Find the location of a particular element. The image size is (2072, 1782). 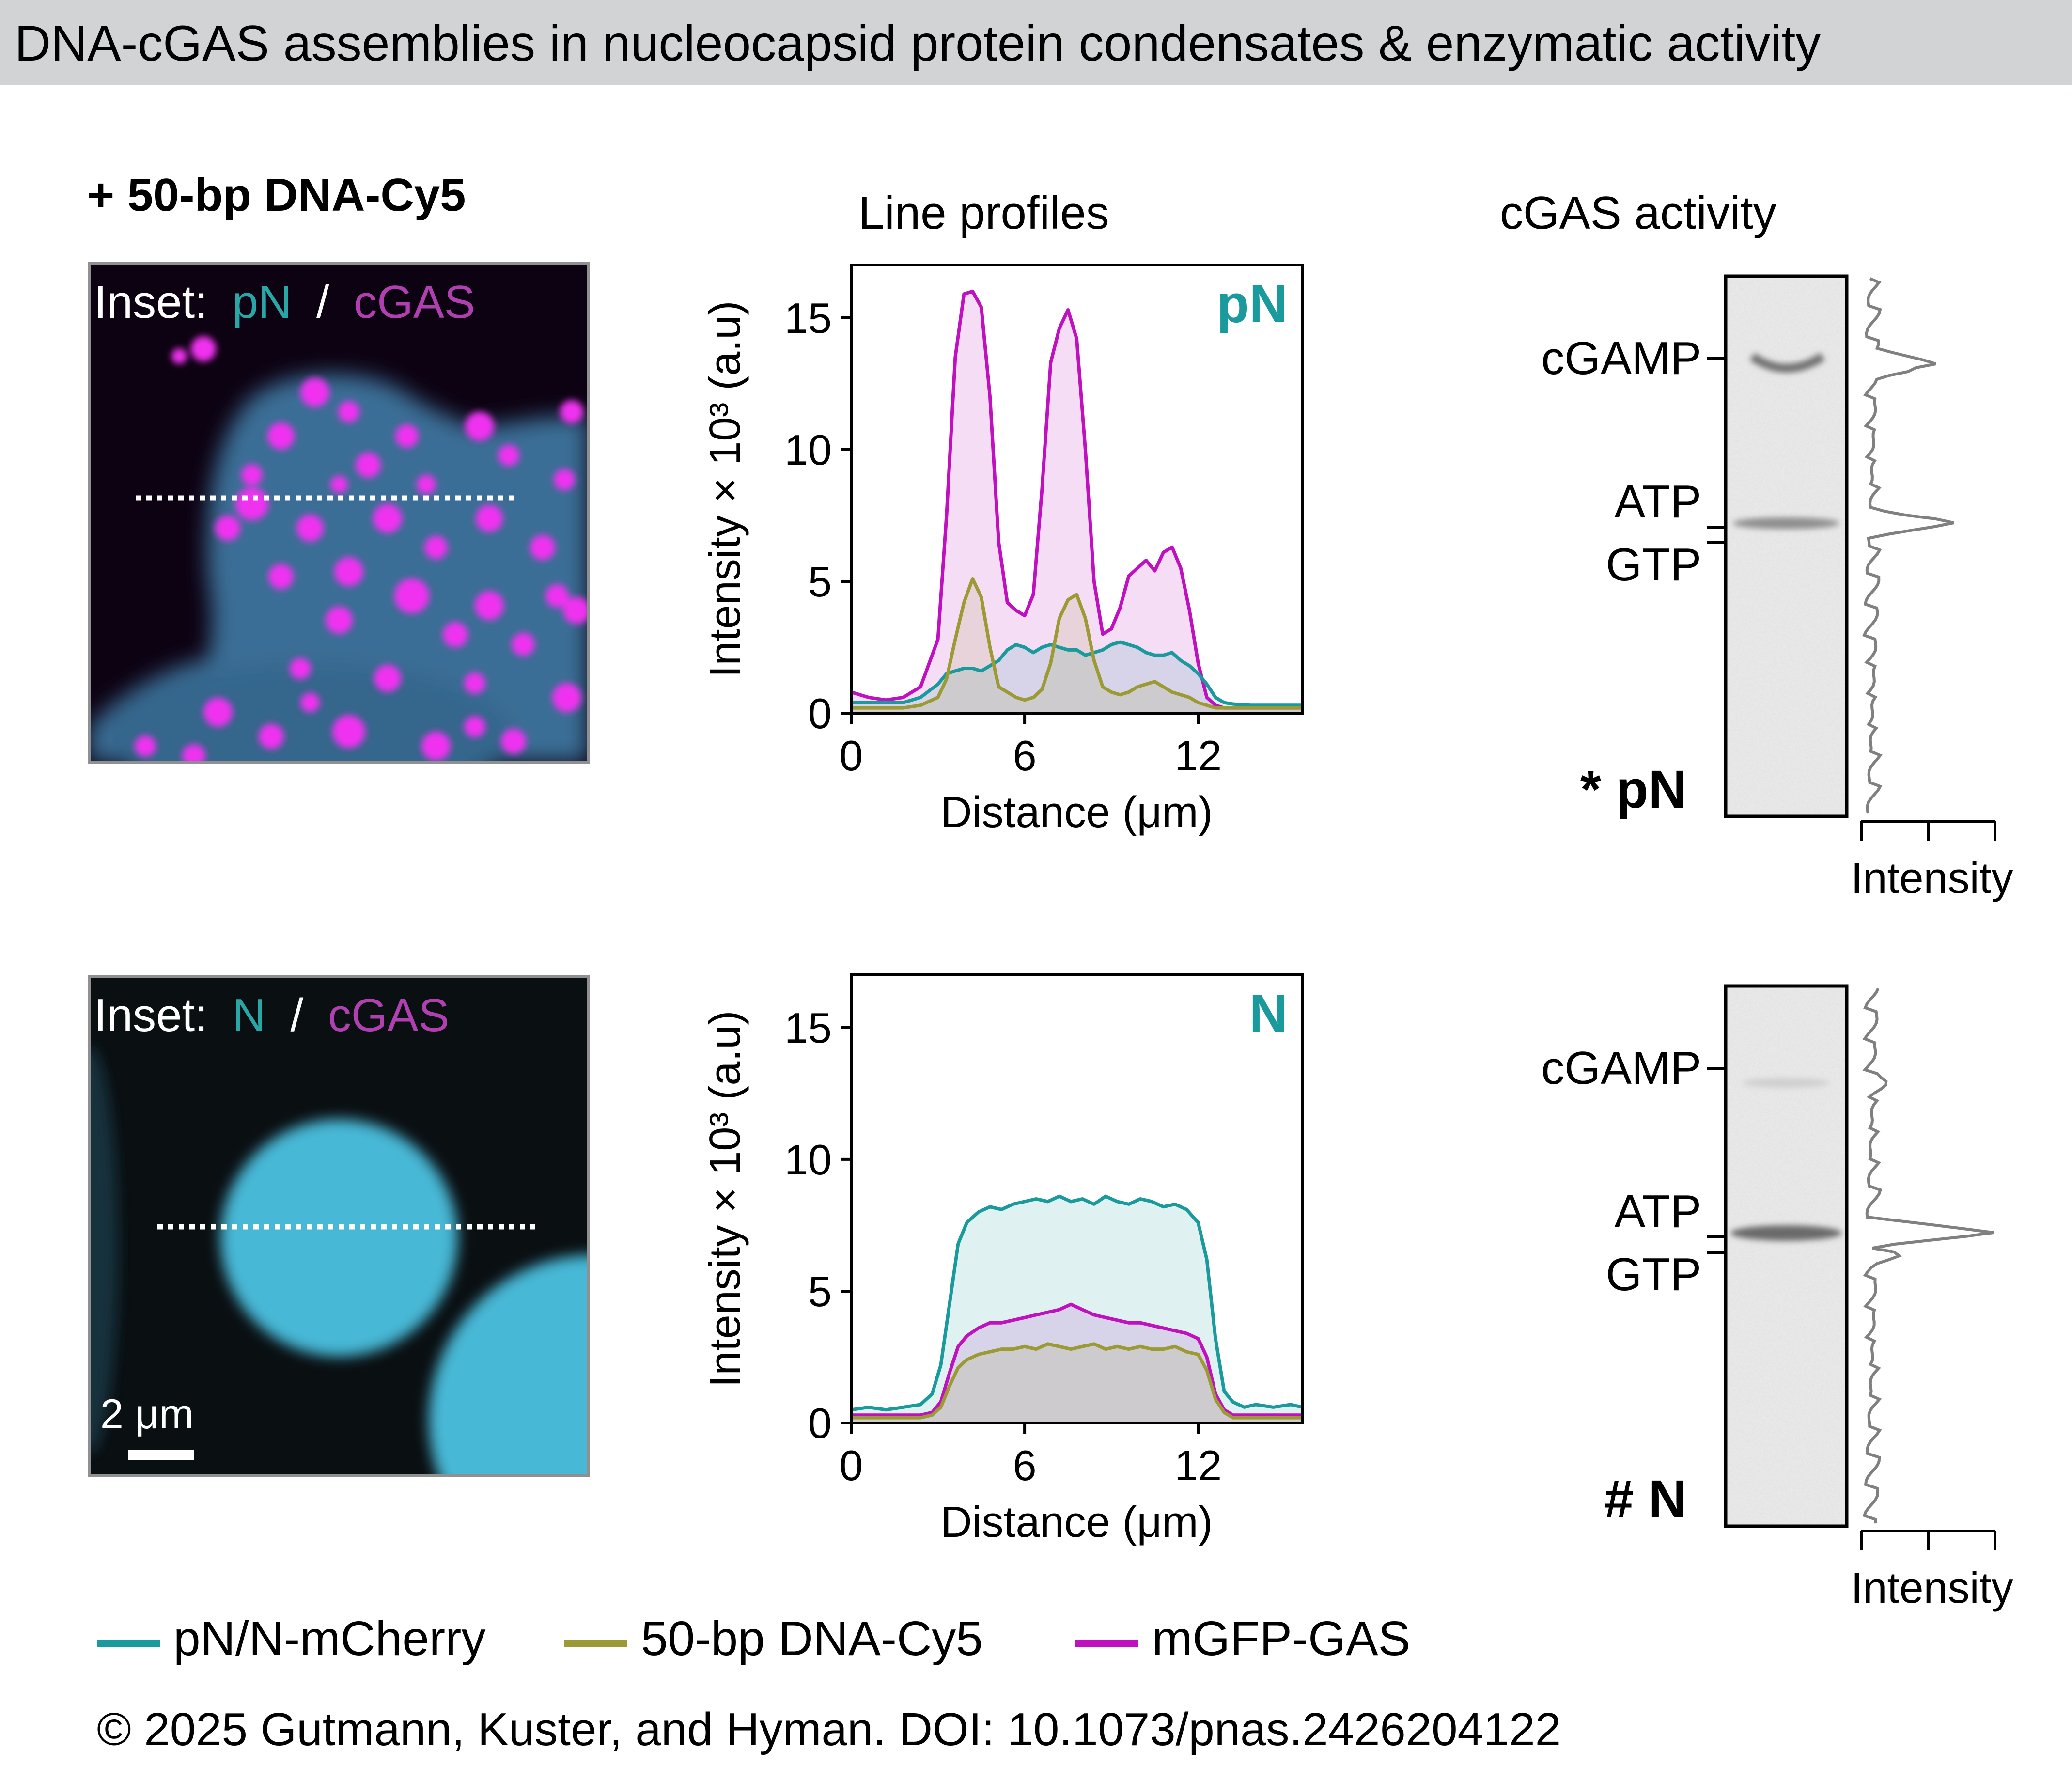

marker-label-atp: ATP is located at coordinates (1657, 1211).